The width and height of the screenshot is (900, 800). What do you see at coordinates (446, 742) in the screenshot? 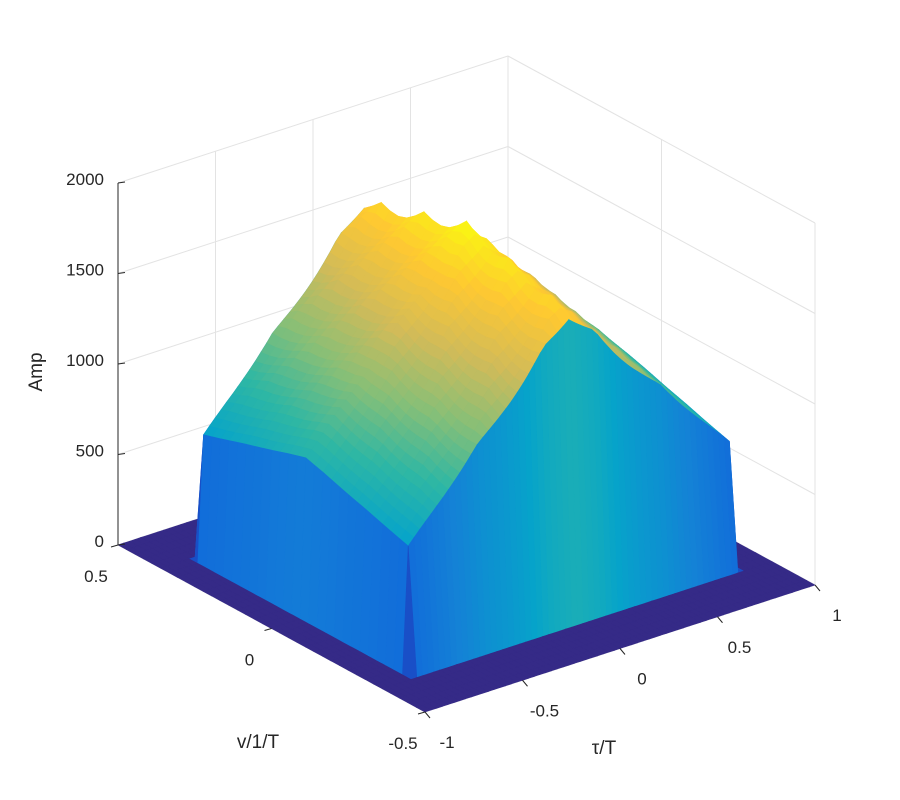
I see `x-tick-label: -1` at bounding box center [446, 742].